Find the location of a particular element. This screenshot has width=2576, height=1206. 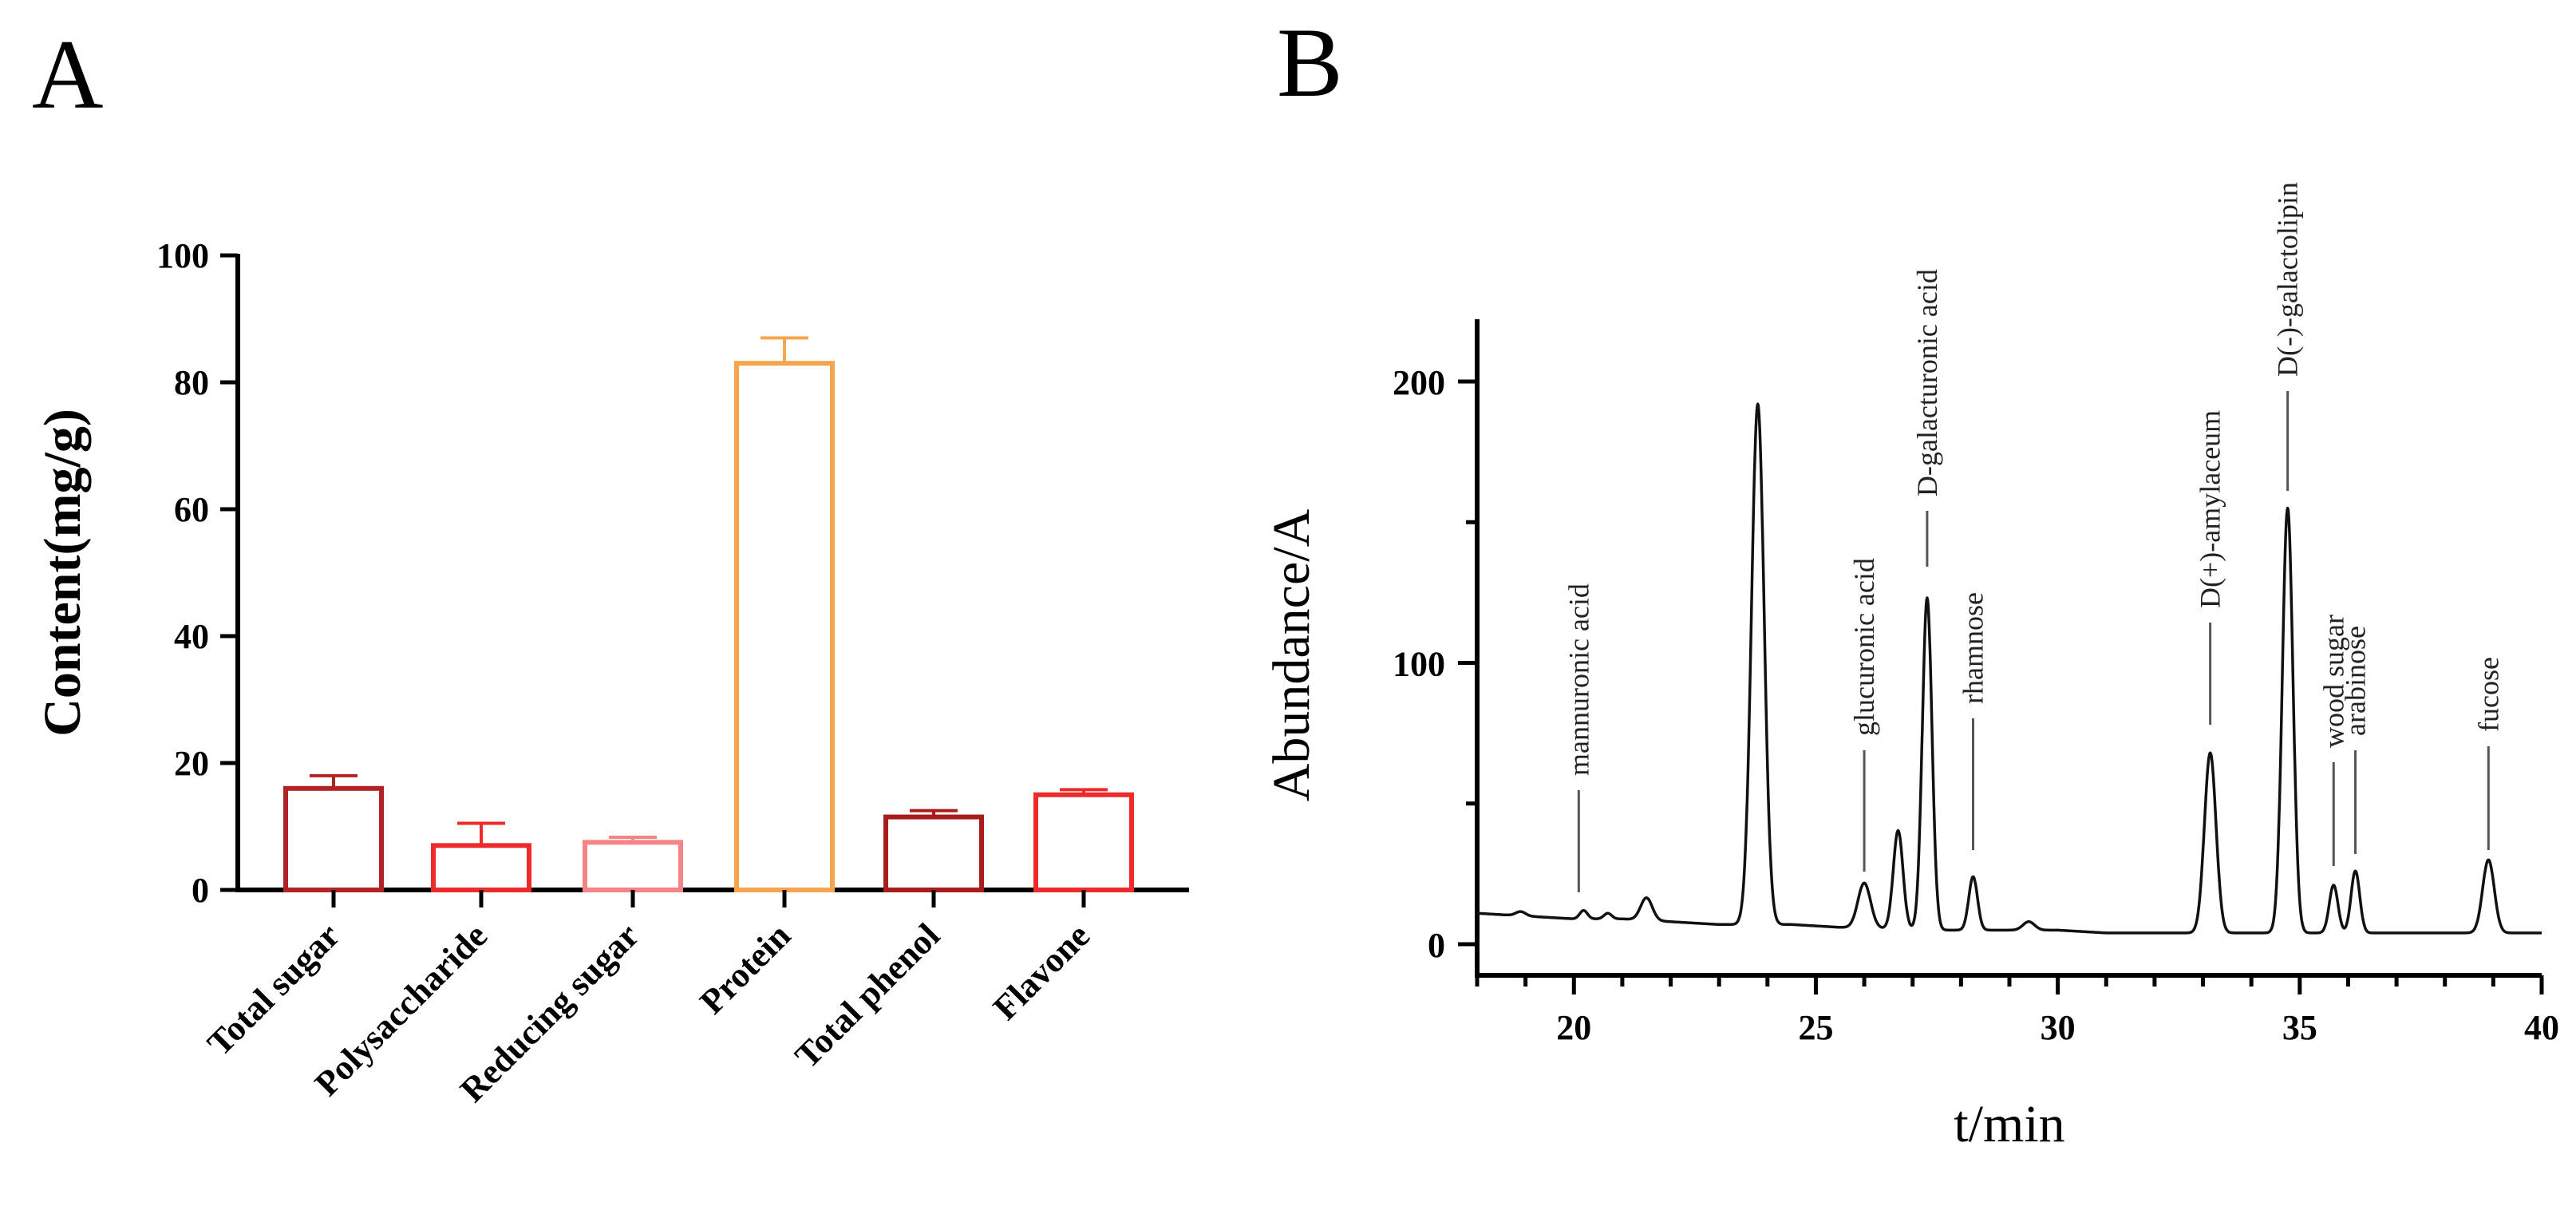

y-axis-label: Content(mg/g) is located at coordinates (63, 573).